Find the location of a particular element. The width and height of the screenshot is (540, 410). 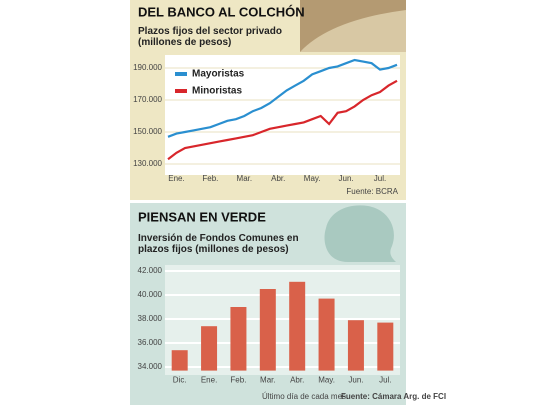

head-icon is located at coordinates (360, 233).